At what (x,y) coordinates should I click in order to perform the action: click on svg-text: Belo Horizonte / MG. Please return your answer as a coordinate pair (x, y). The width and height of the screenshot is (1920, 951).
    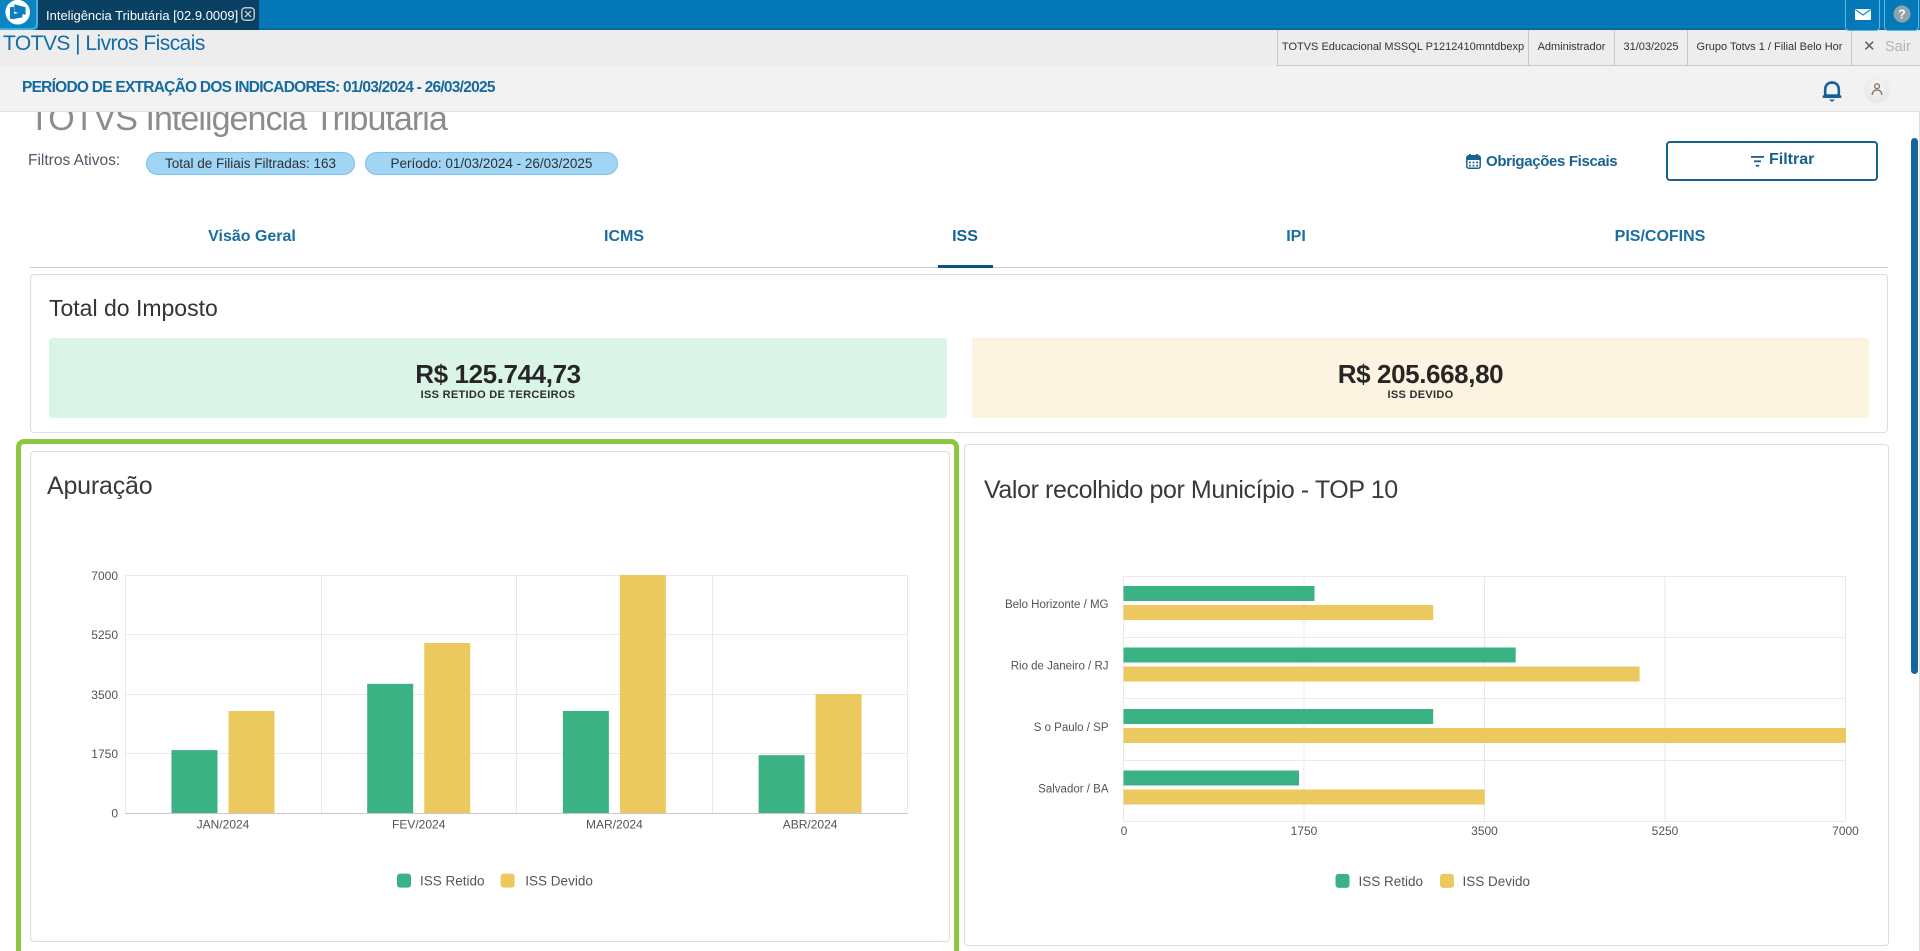
    Looking at the image, I should click on (1057, 605).